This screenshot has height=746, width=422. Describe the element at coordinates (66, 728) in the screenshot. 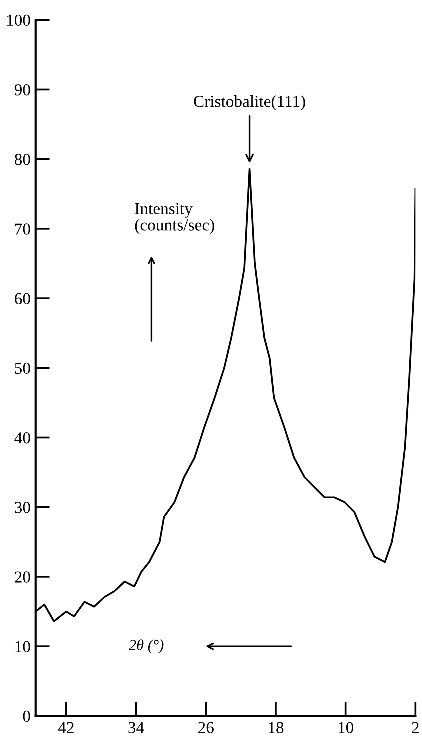

I see `x-tick-label: 42` at that location.